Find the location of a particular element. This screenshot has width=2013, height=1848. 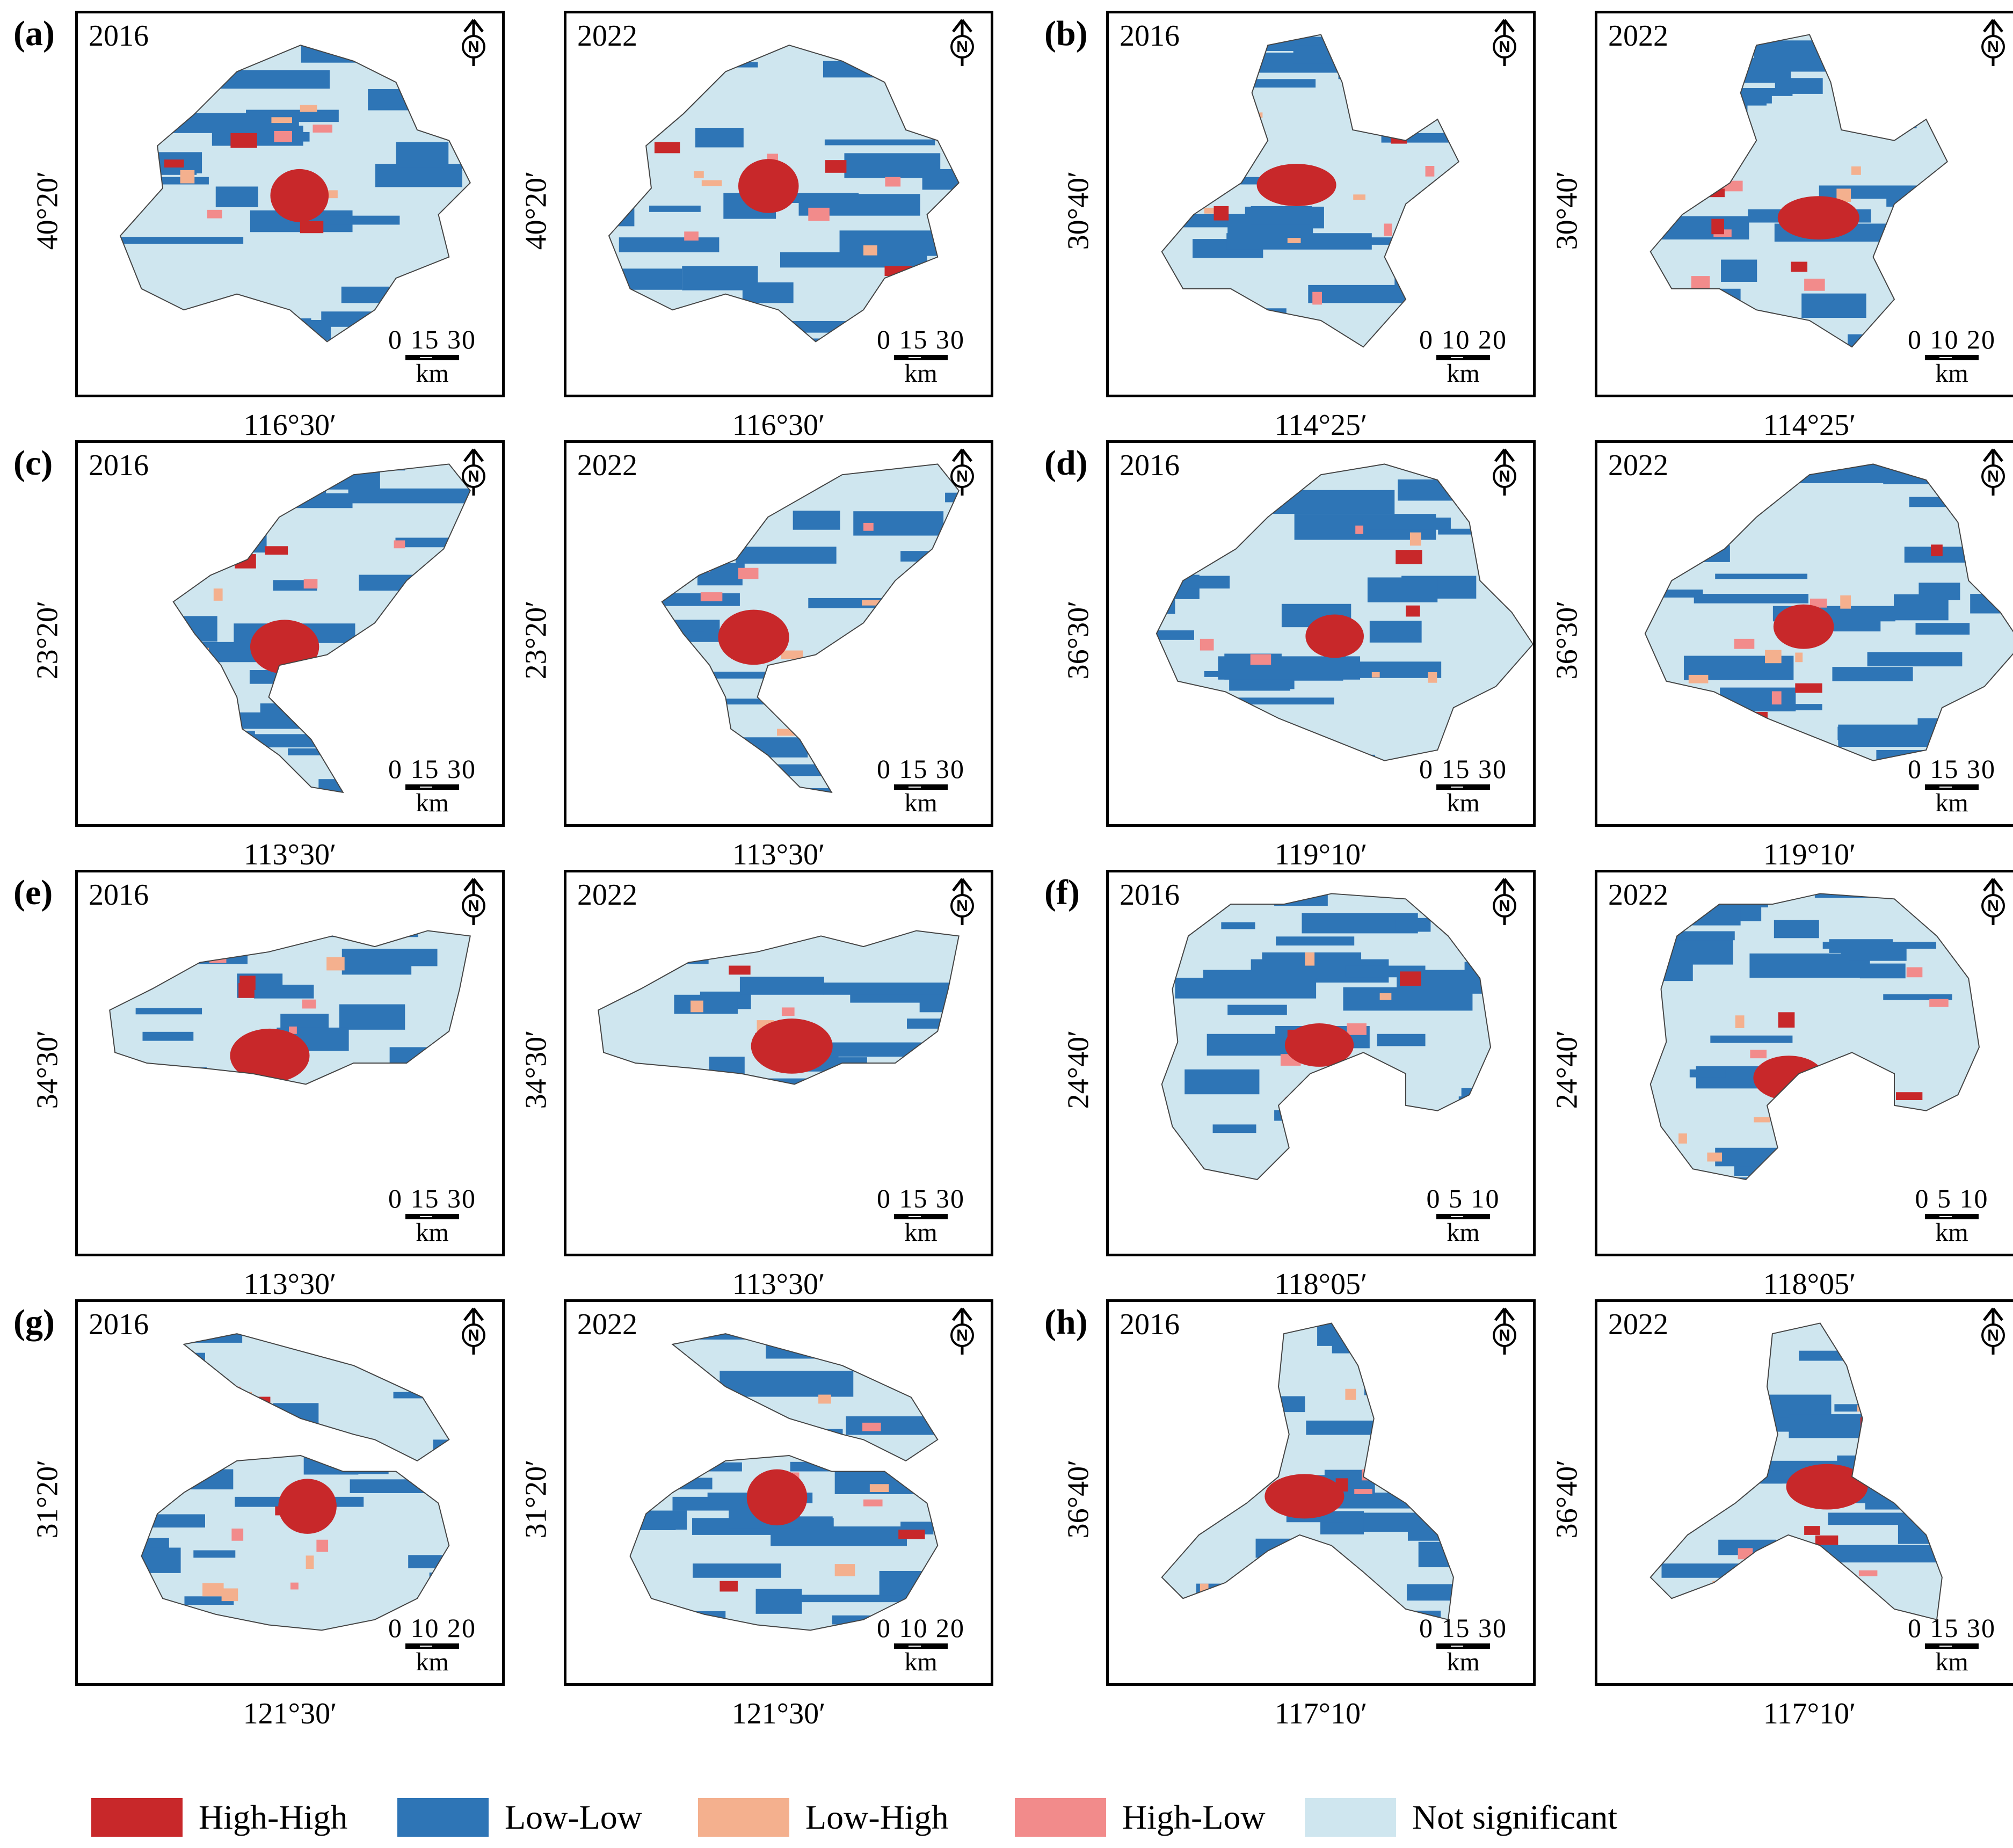

longitude-label: 117°10′ is located at coordinates (1321, 1713).